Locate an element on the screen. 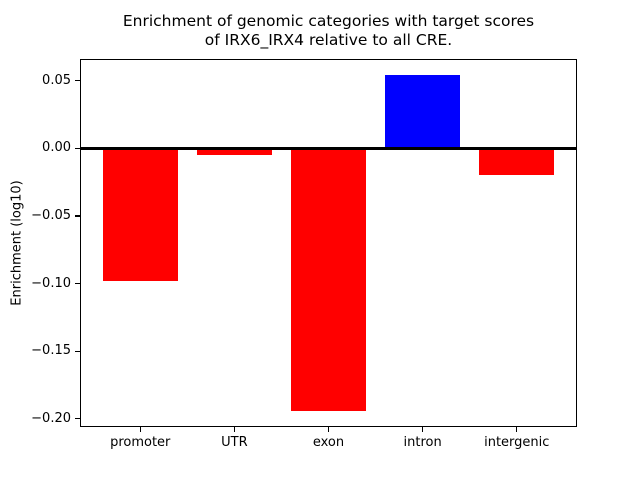  x-tick-label-exon: exon is located at coordinates (328, 442).